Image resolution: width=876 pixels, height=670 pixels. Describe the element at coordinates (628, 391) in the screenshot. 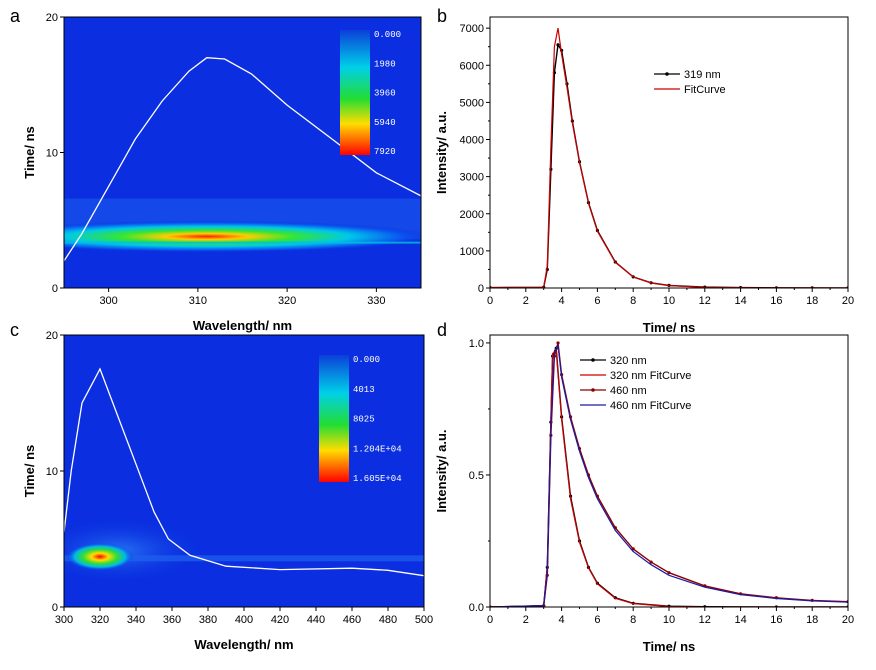

I see `legend-label: 460 nm` at that location.